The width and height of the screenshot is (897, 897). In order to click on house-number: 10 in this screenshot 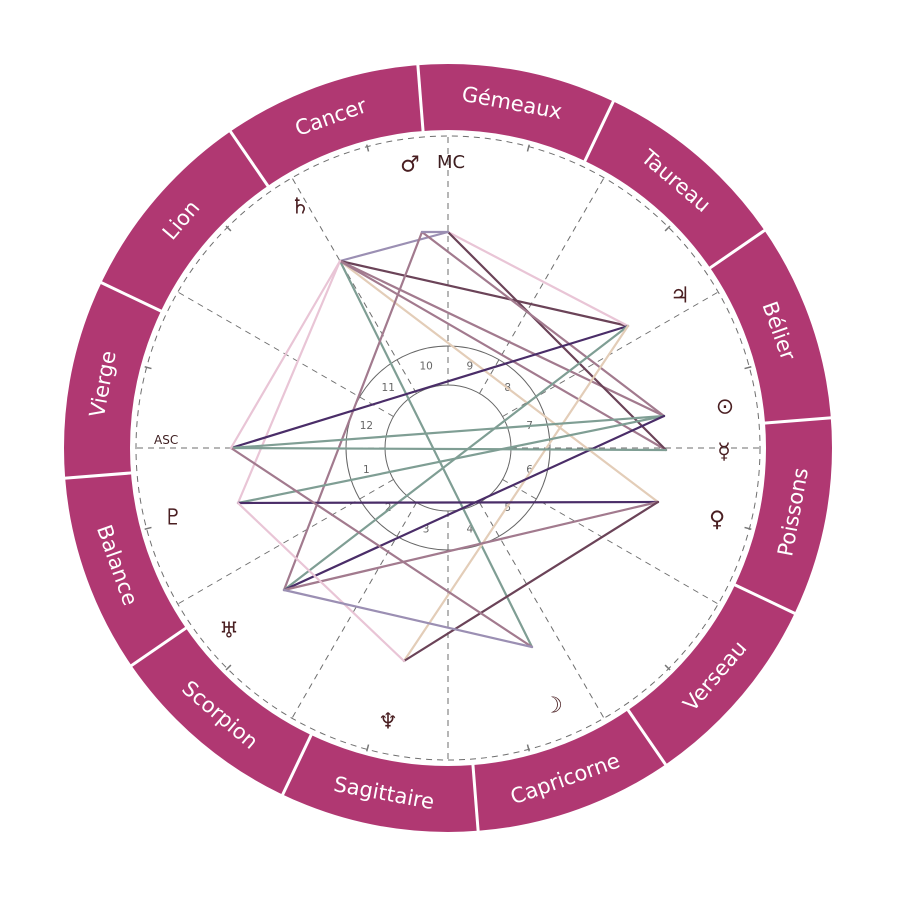, I will do `click(425, 366)`.